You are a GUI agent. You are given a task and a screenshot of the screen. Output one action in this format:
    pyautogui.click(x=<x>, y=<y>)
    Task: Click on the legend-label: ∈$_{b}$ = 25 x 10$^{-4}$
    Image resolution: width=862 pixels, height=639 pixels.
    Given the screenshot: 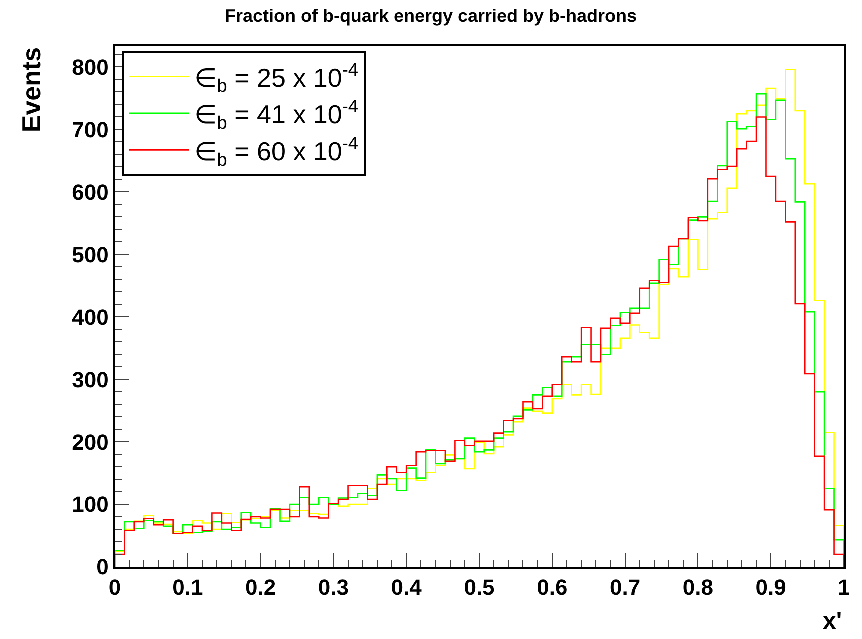 What is the action you would take?
    pyautogui.click(x=276, y=78)
    